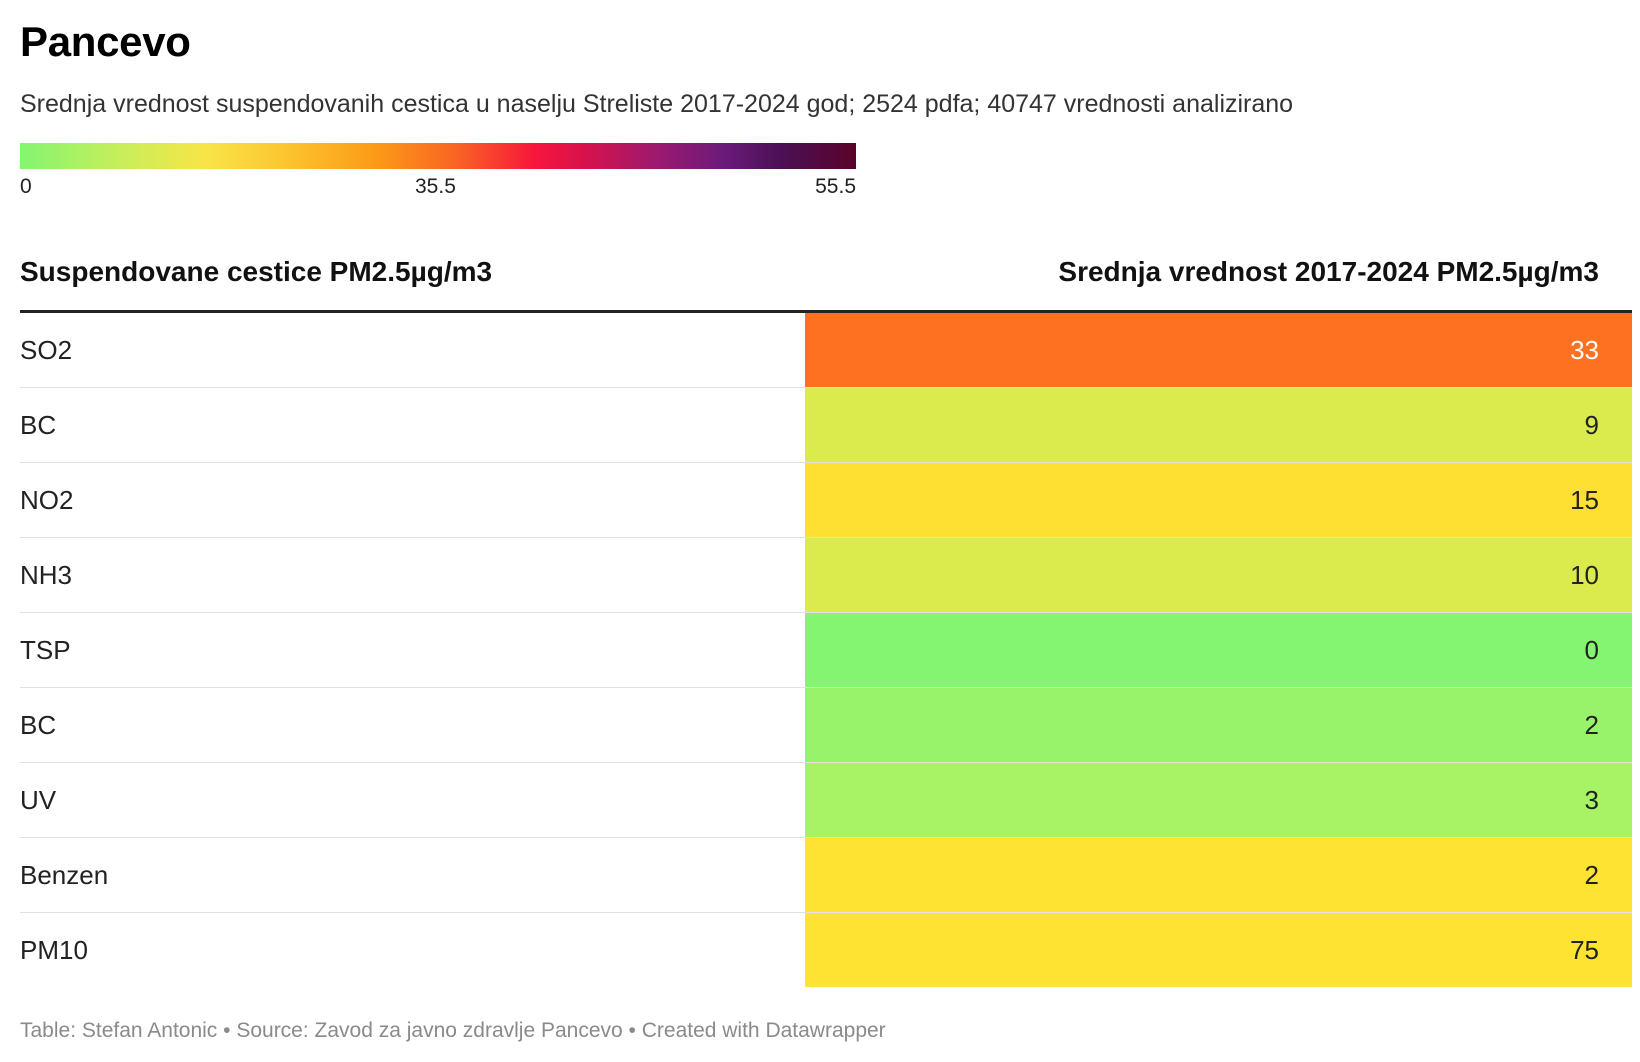 This screenshot has width=1640, height=1062. Describe the element at coordinates (438, 173) in the screenshot. I see `color-legend: 0 35.5 55.5` at that location.